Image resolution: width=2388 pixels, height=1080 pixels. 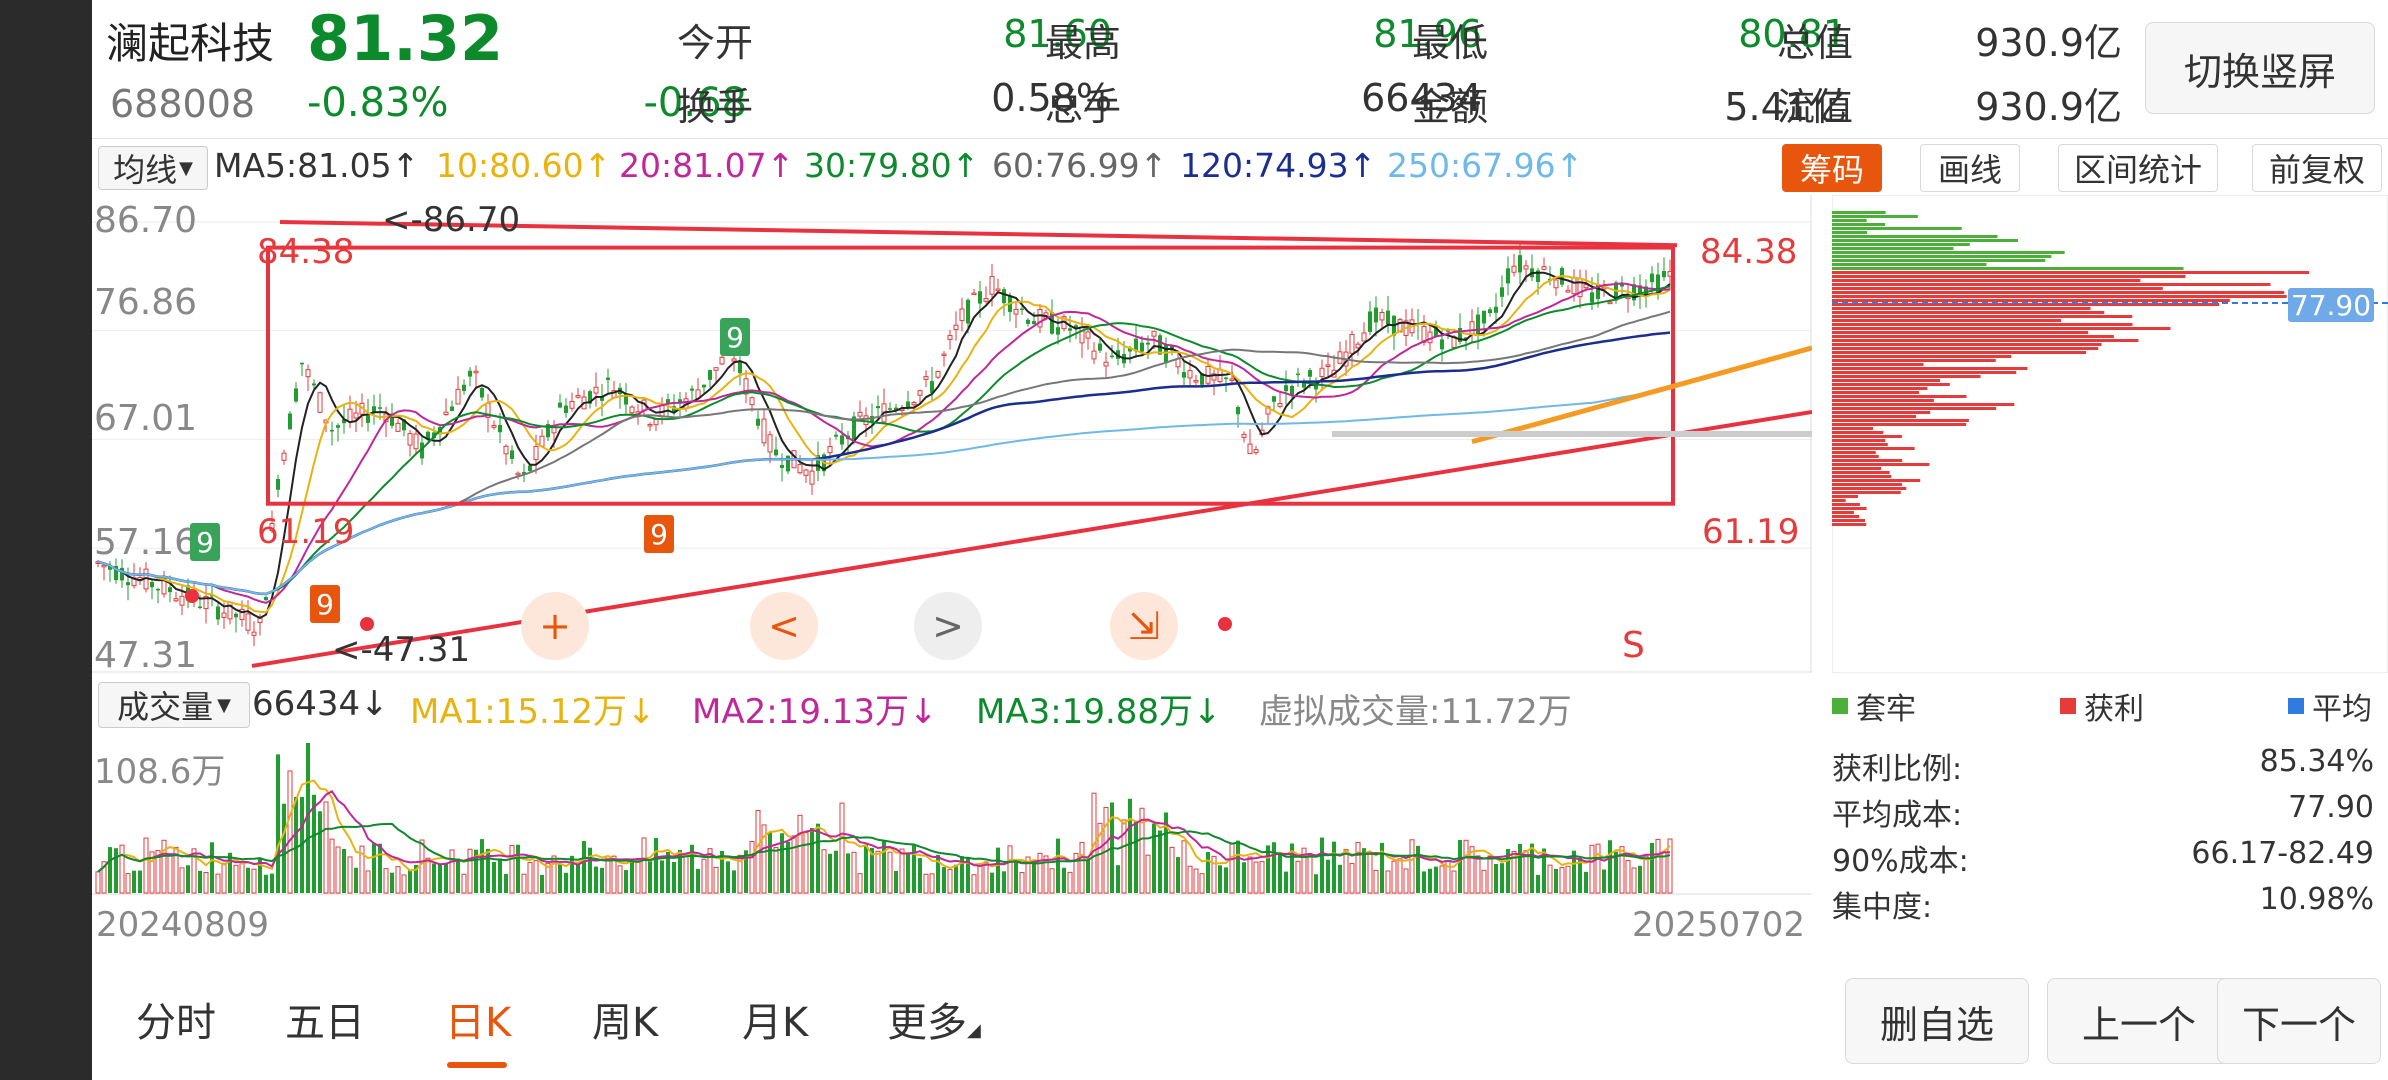 I want to click on shrink-button: ⇲, so click(x=1144, y=626).